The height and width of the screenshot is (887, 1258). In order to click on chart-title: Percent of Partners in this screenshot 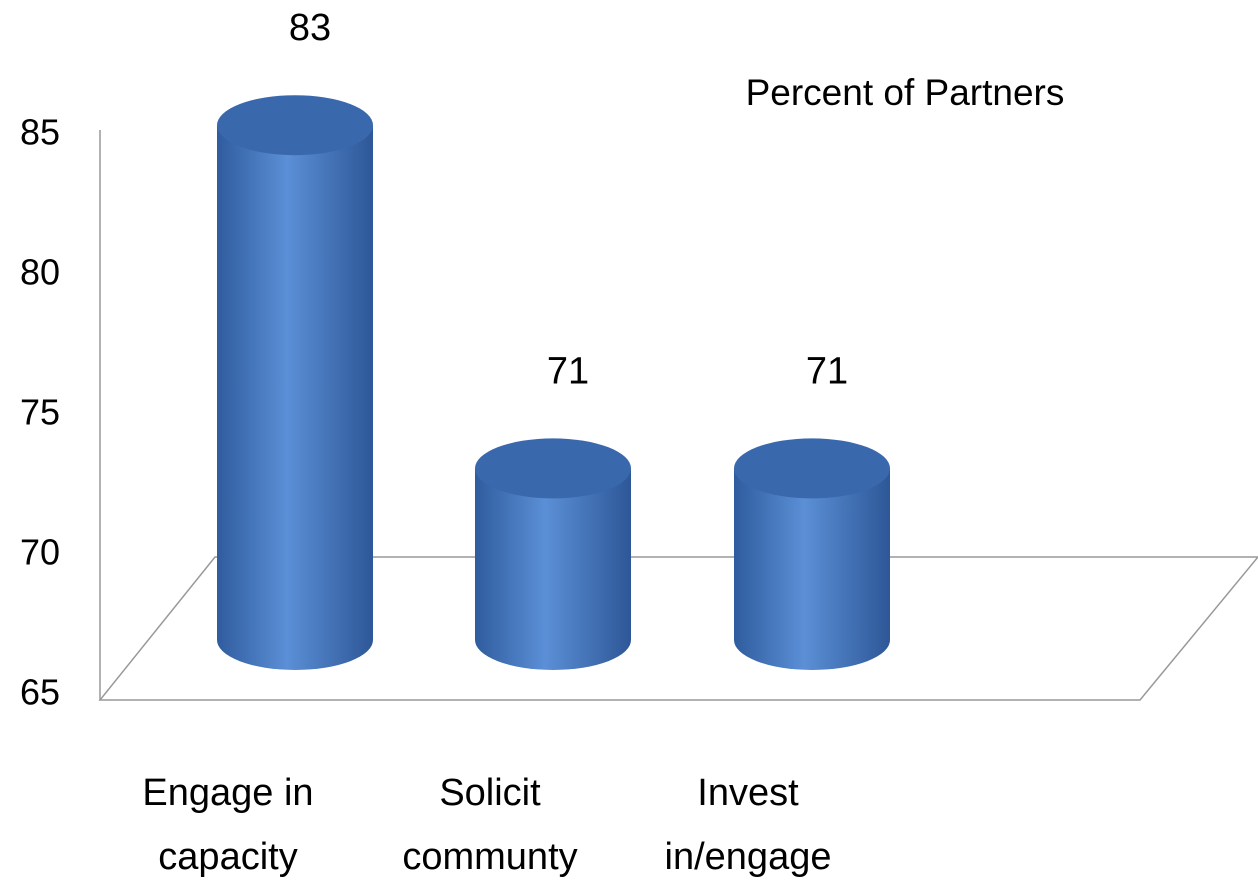, I will do `click(905, 92)`.